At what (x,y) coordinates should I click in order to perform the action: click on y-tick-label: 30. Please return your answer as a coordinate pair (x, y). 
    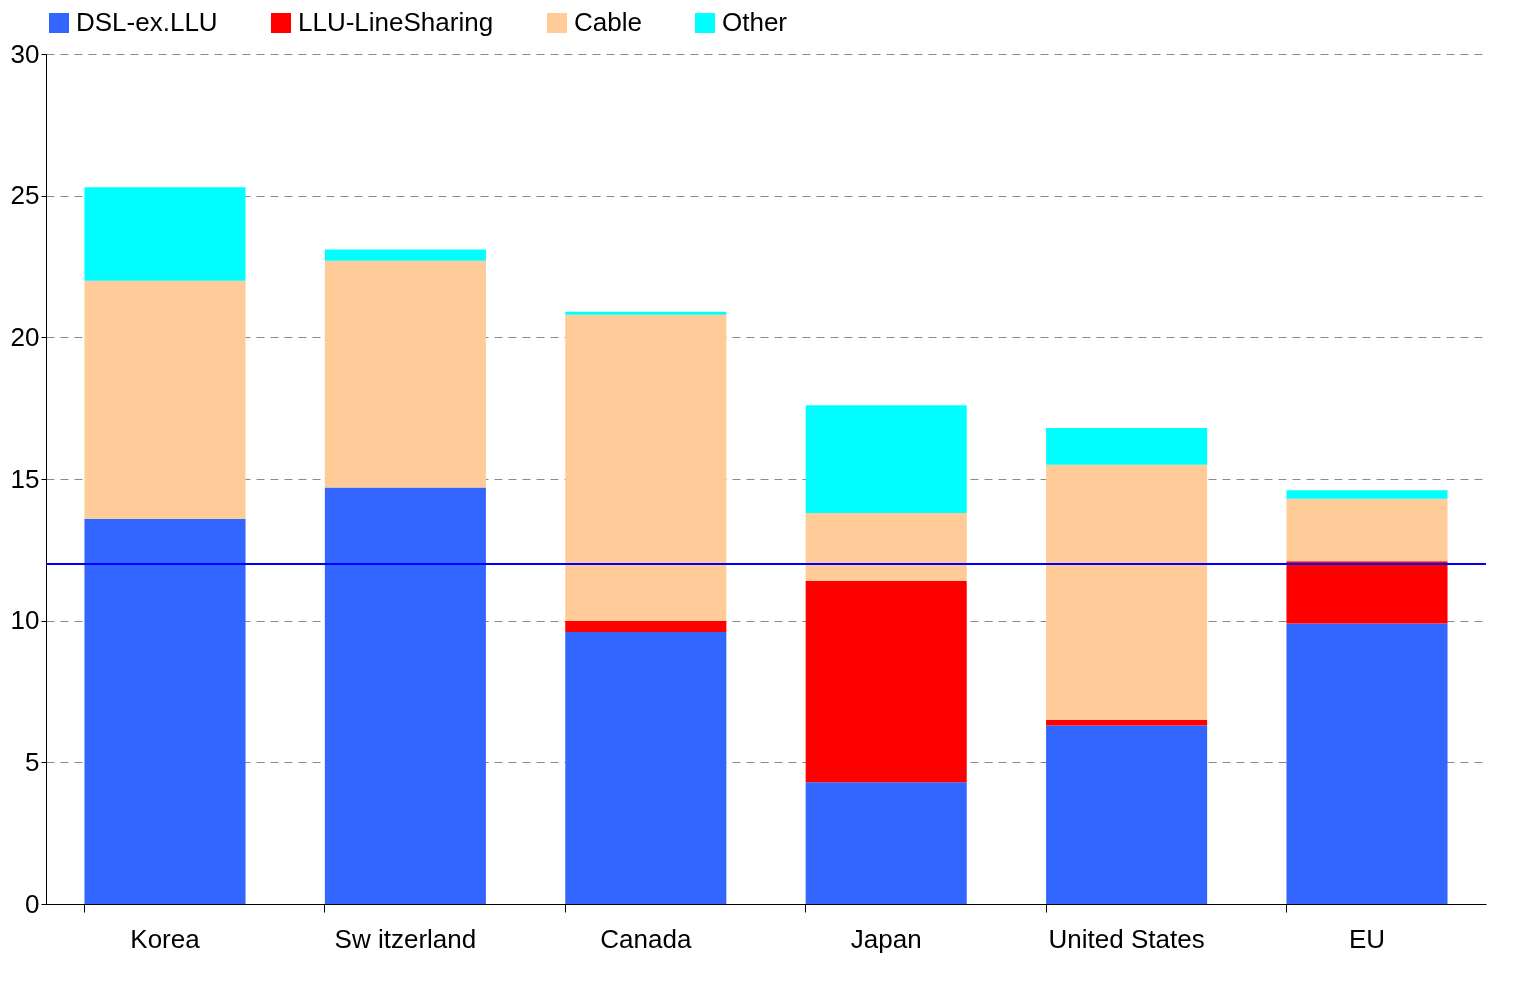
    Looking at the image, I should click on (25, 53).